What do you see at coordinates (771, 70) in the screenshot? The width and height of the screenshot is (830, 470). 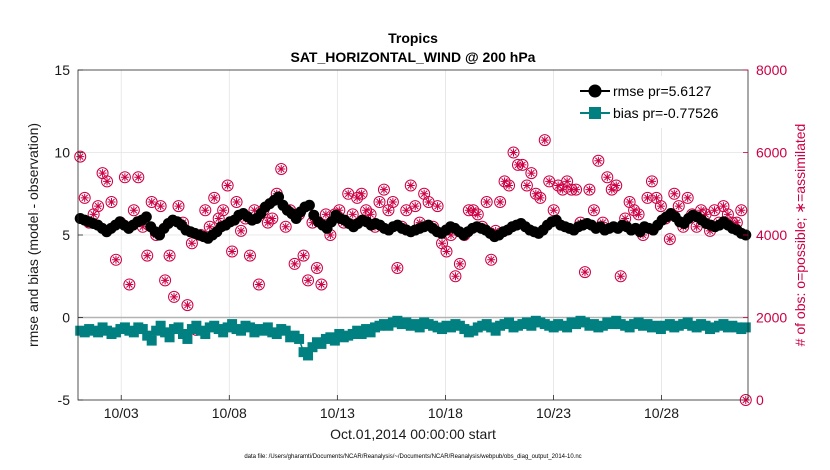 I see `y2-tick-label: 8000` at bounding box center [771, 70].